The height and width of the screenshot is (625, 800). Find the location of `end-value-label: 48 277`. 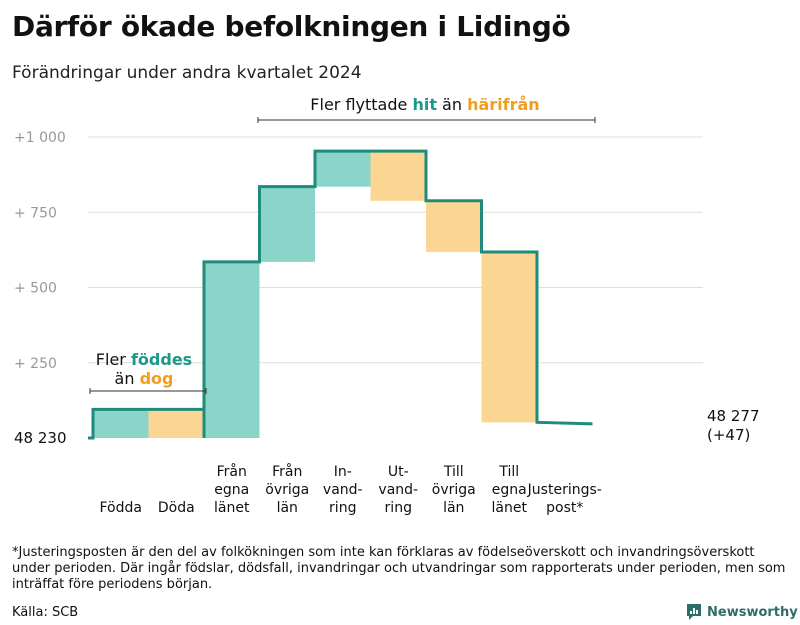

end-value-label: 48 277 is located at coordinates (733, 416).